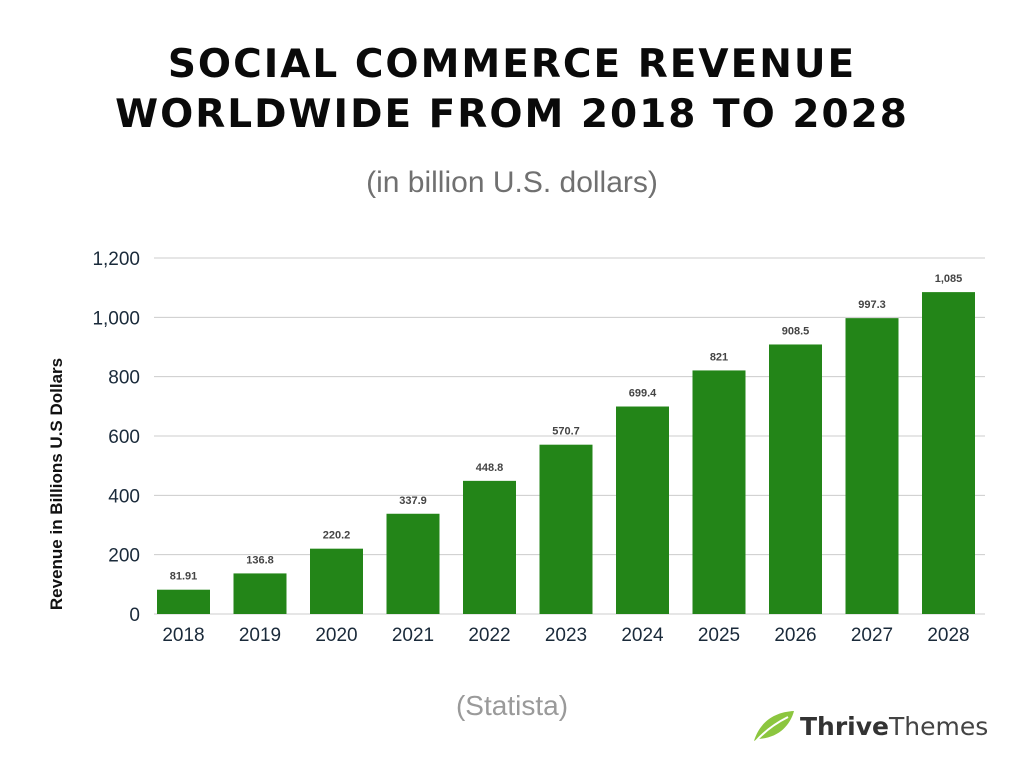 The width and height of the screenshot is (1024, 768). What do you see at coordinates (796, 331) in the screenshot?
I see `data-label-2026: 908.5` at bounding box center [796, 331].